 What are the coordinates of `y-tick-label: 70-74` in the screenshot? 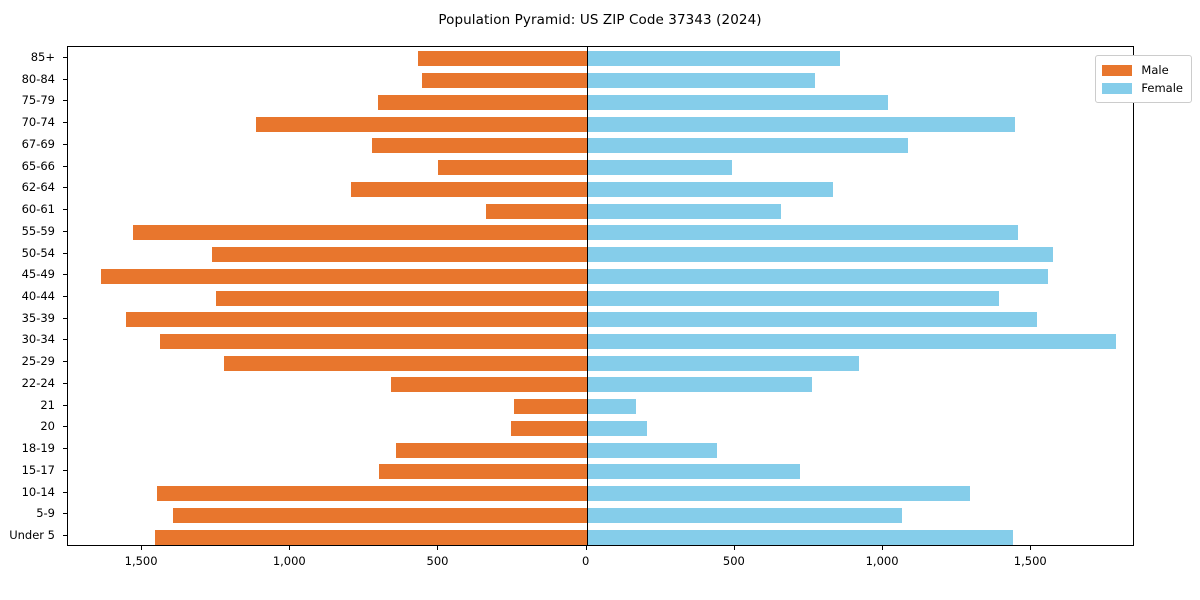 It's located at (38, 122).